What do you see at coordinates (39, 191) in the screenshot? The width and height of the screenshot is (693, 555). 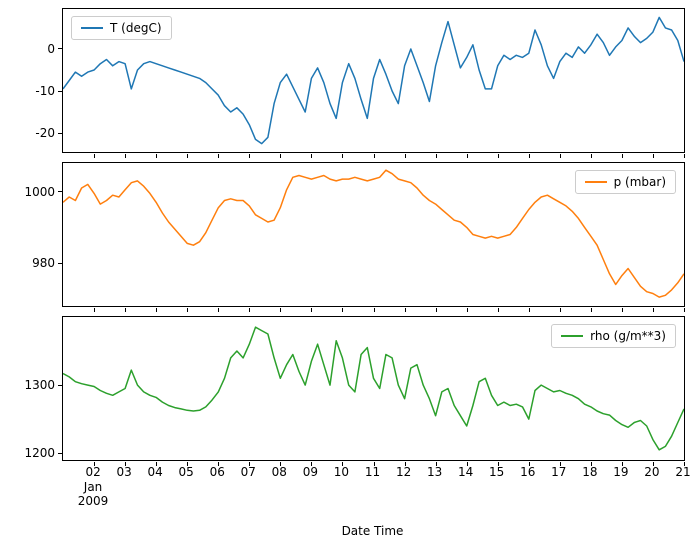 I see `y-tick-label: 1000` at bounding box center [39, 191].